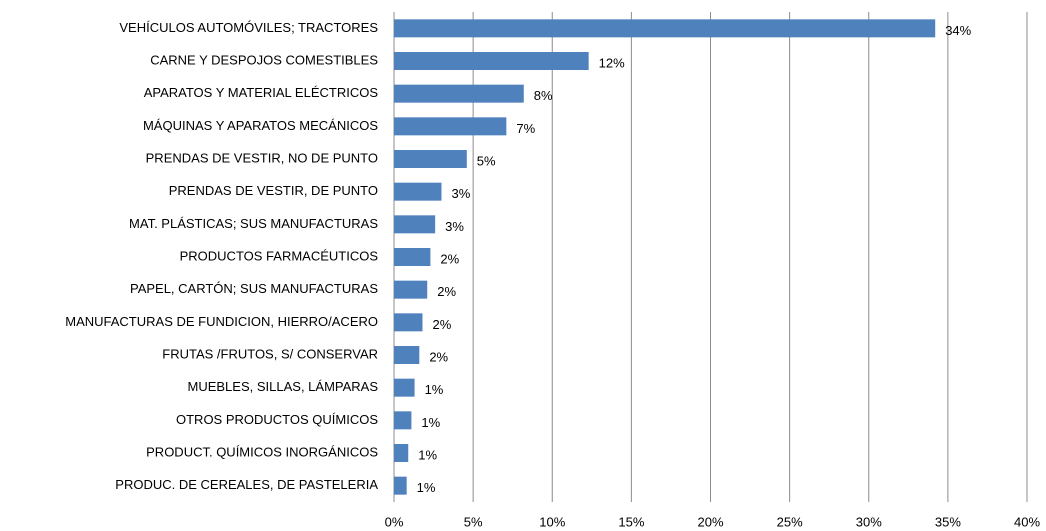  Describe the element at coordinates (948, 521) in the screenshot. I see `x-tick-label: 35%` at that location.